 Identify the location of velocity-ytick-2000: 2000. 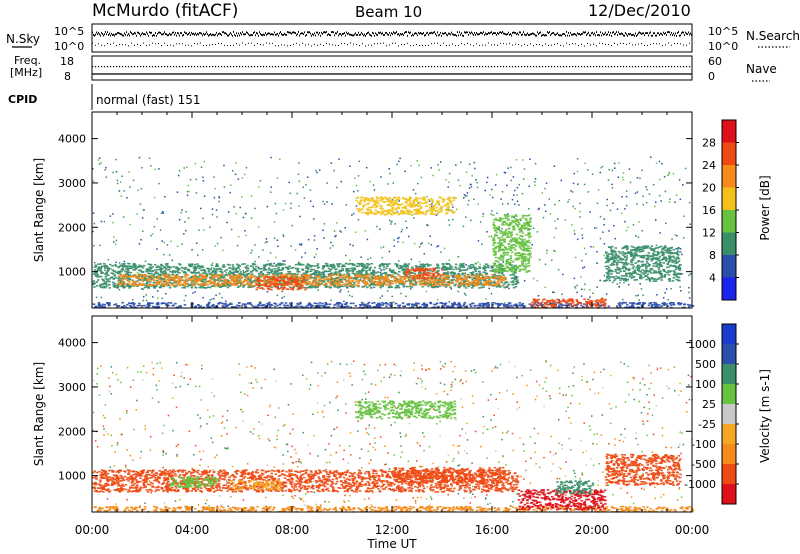
(72, 431).